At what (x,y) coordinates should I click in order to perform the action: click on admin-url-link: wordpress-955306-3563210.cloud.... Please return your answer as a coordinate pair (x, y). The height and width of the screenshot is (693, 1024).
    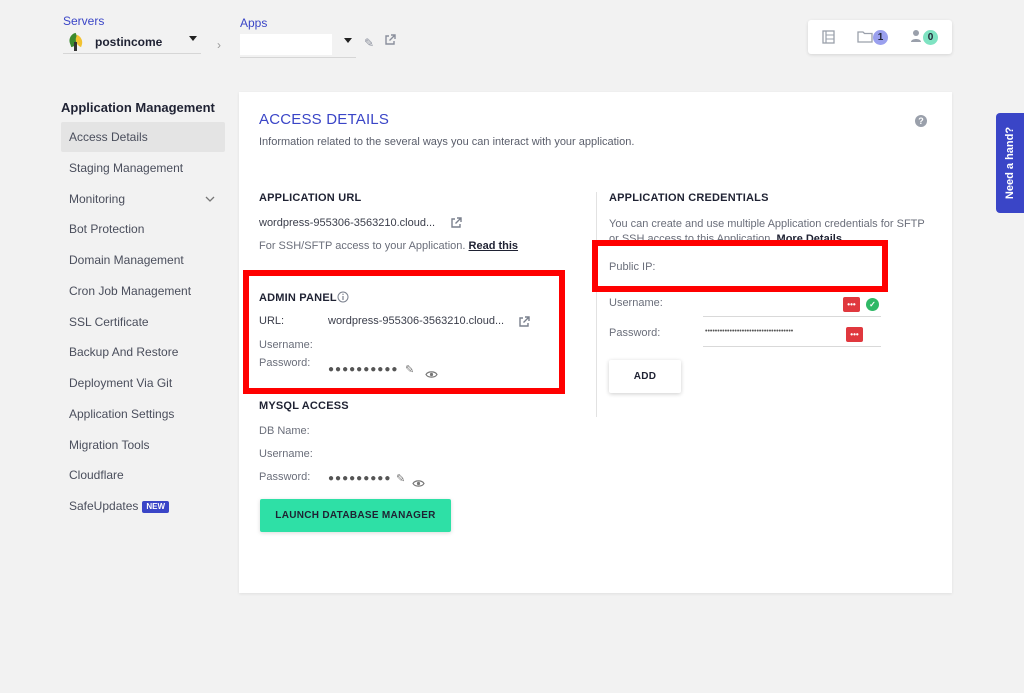
    Looking at the image, I should click on (416, 321).